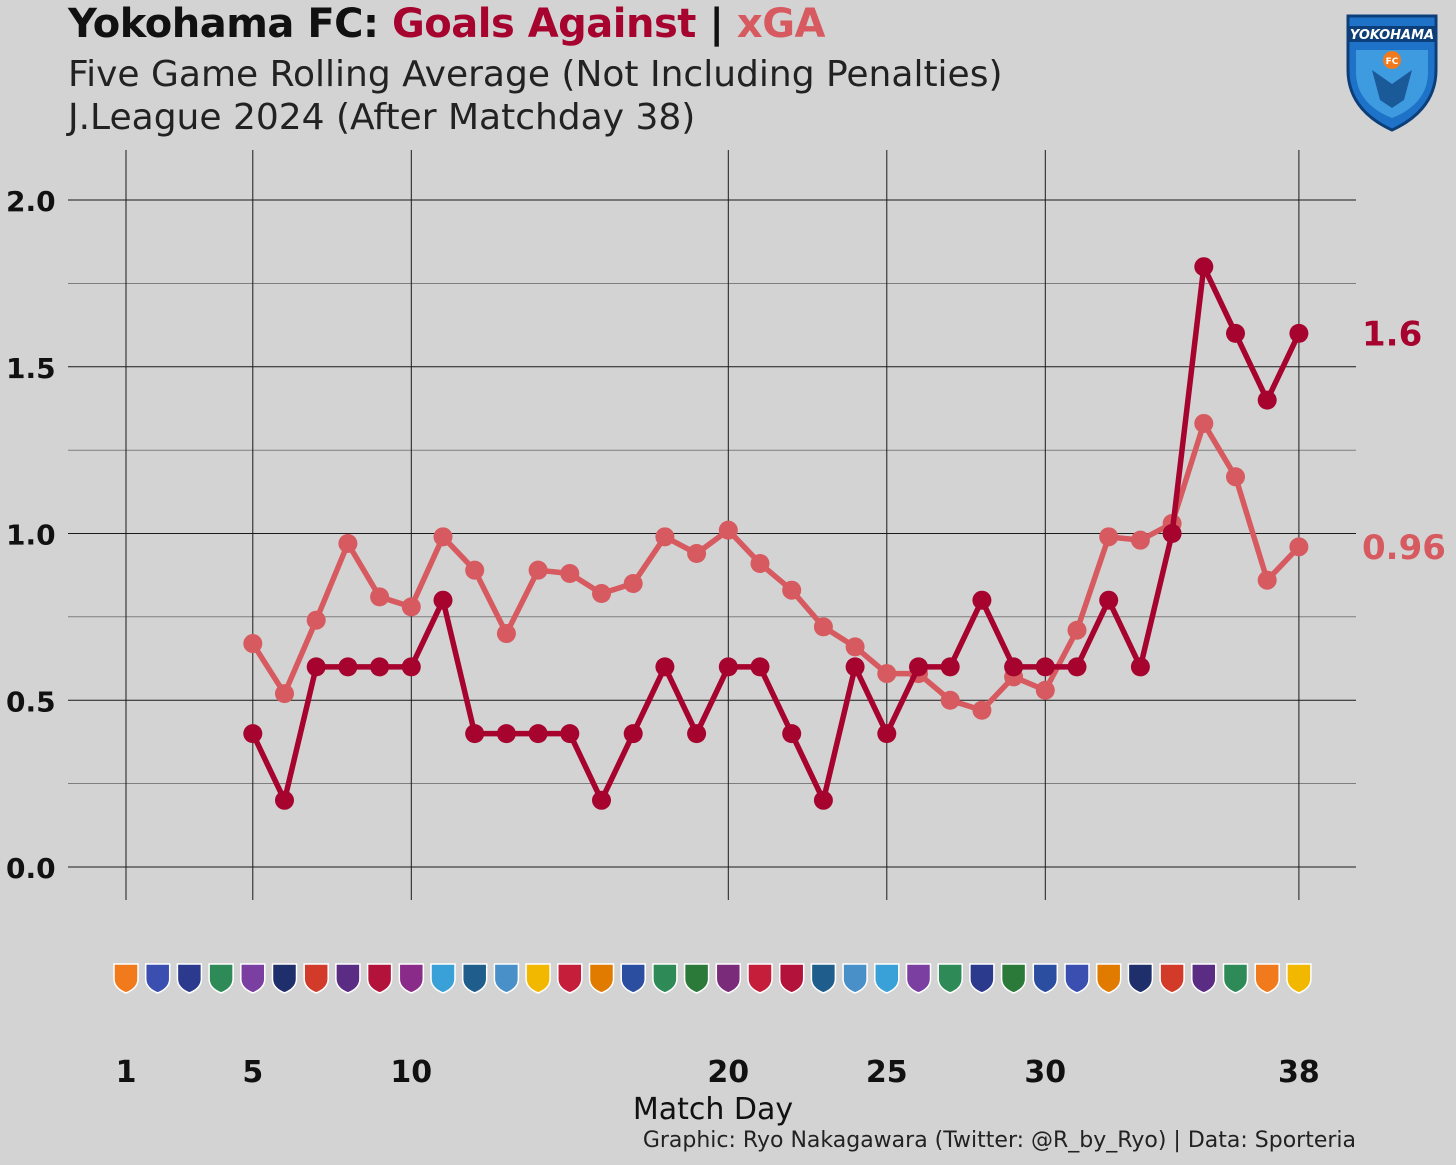  I want to click on x-tick-label: 5, so click(252, 1072).